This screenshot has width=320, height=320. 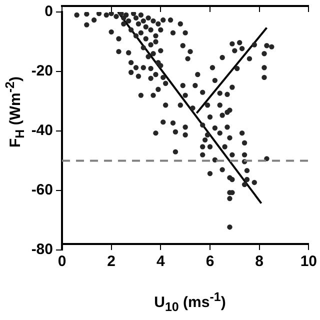 What do you see at coordinates (42, 131) in the screenshot?
I see `y-tick-label: -40` at bounding box center [42, 131].